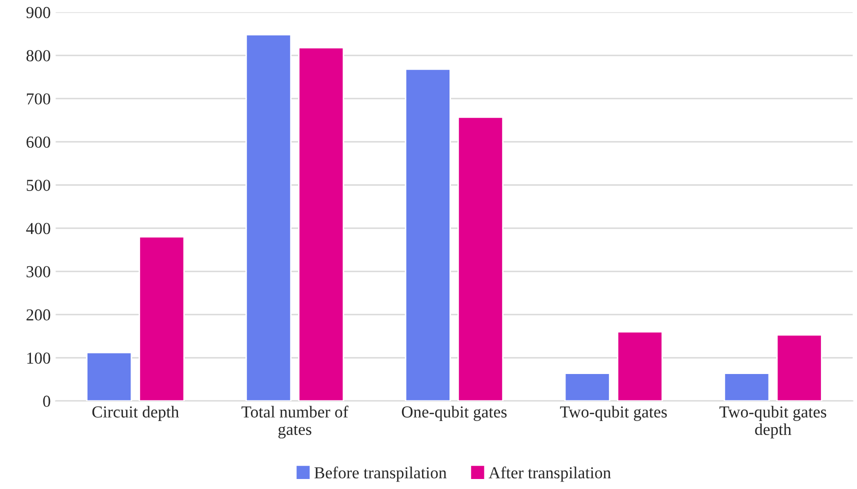 This screenshot has width=857, height=489. What do you see at coordinates (380, 474) in the screenshot?
I see `legend-label: Before transpilation` at bounding box center [380, 474].